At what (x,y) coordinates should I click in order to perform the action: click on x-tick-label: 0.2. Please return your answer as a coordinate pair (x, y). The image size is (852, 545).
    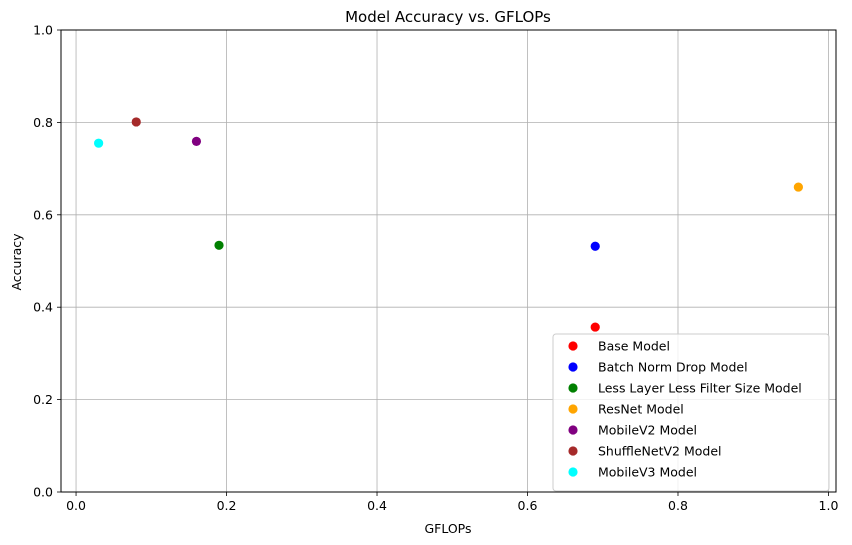
    Looking at the image, I should click on (227, 505).